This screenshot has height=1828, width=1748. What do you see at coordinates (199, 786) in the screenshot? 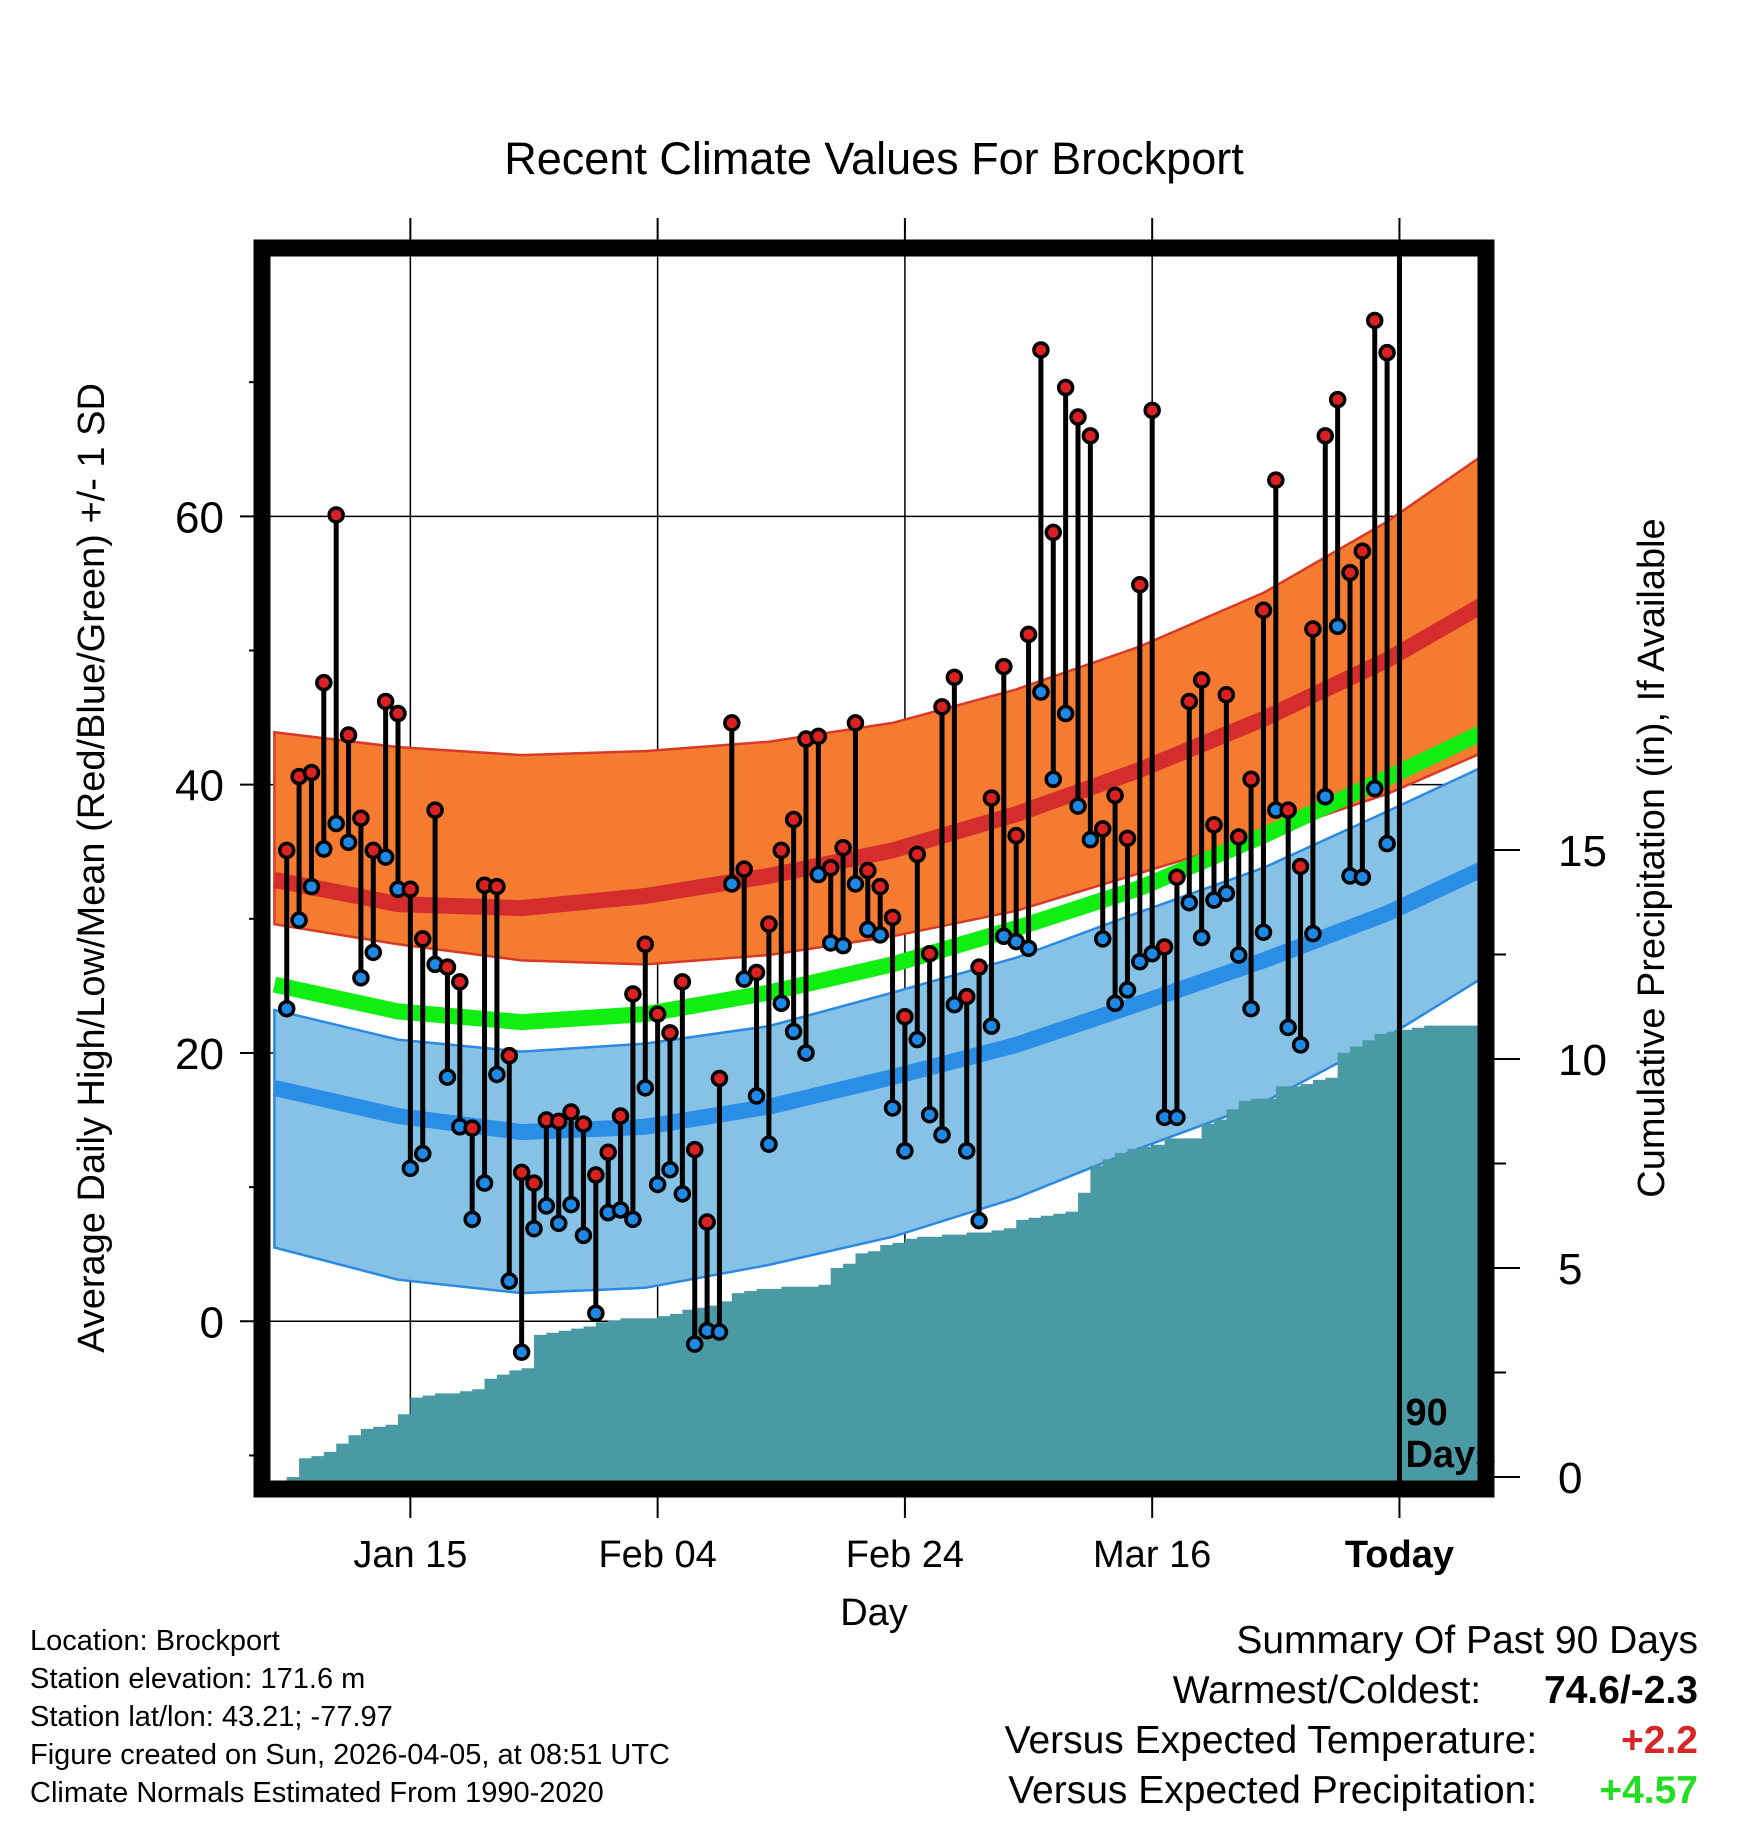
I see `y-tick-label: 40` at bounding box center [199, 786].